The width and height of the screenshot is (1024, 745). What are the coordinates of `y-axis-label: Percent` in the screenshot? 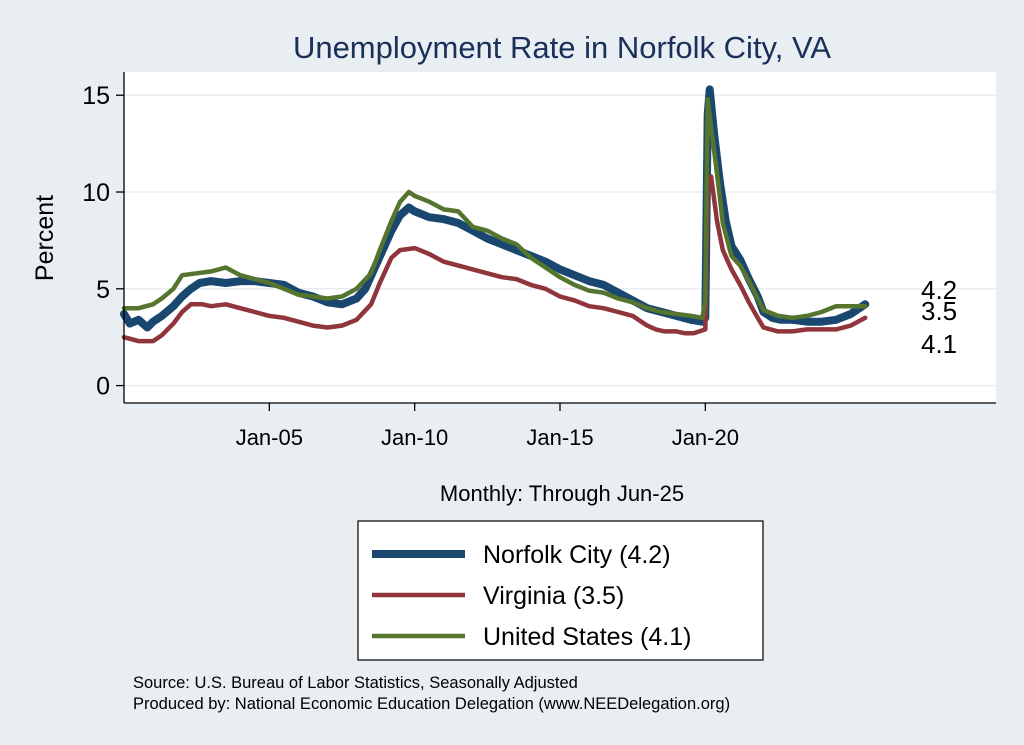 It's located at (45, 238).